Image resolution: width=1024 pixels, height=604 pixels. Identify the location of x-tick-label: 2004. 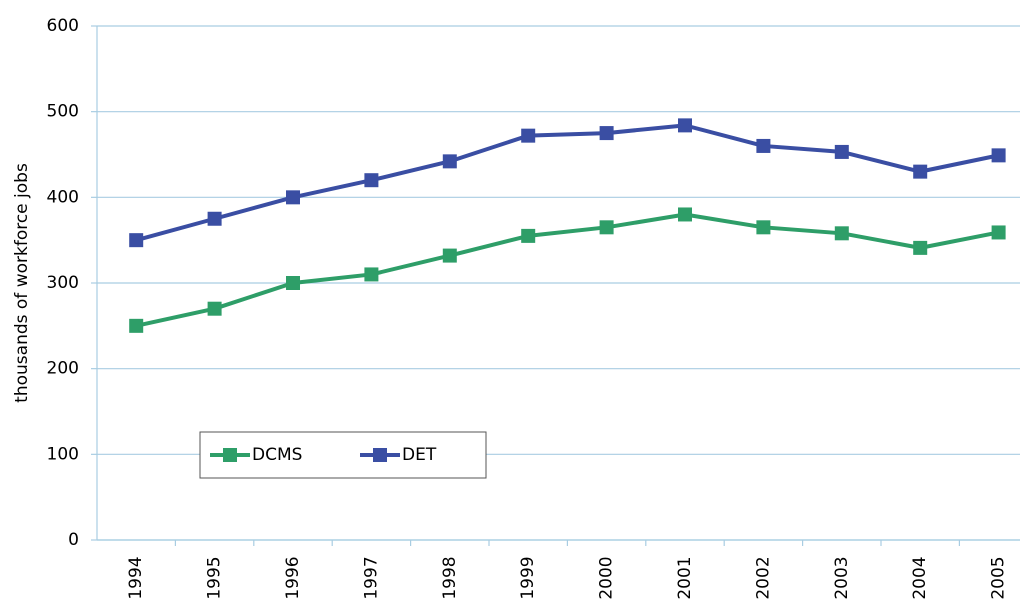
(920, 577).